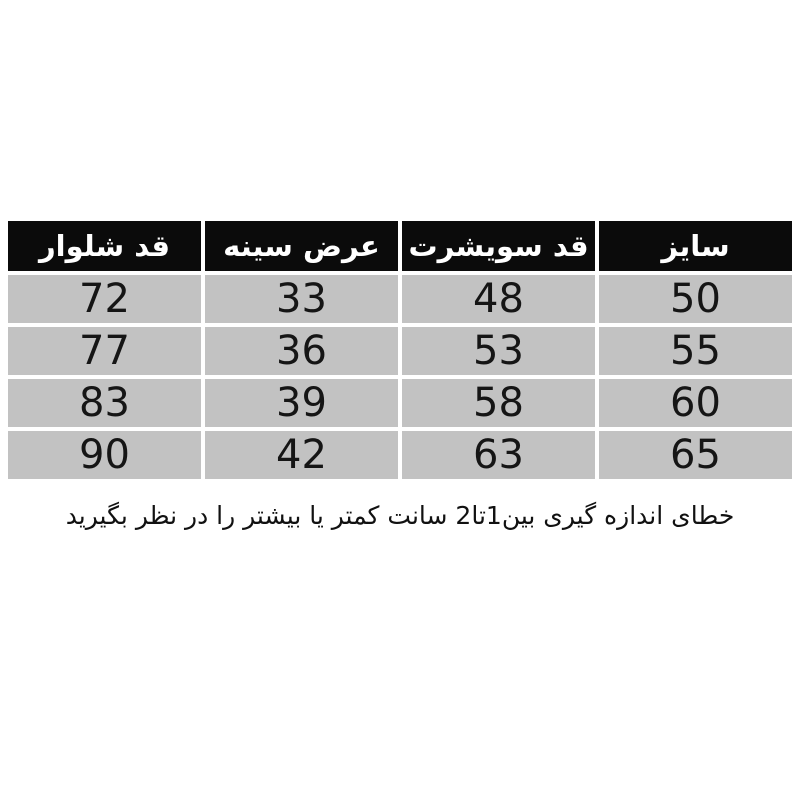 Image resolution: width=800 pixels, height=800 pixels. What do you see at coordinates (301, 455) in the screenshot?
I see `table-cell-chest-width: 42` at bounding box center [301, 455].